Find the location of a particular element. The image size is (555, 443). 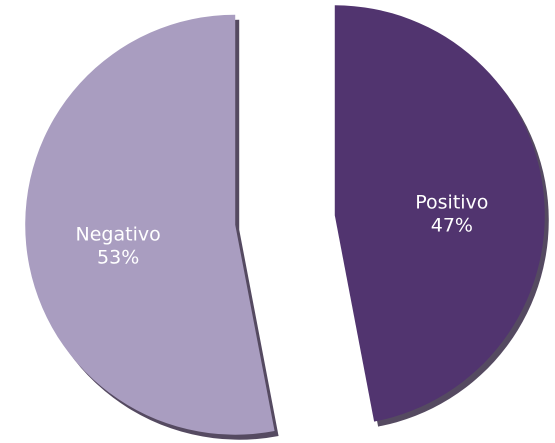

slice-value-label: 47% is located at coordinates (452, 226).